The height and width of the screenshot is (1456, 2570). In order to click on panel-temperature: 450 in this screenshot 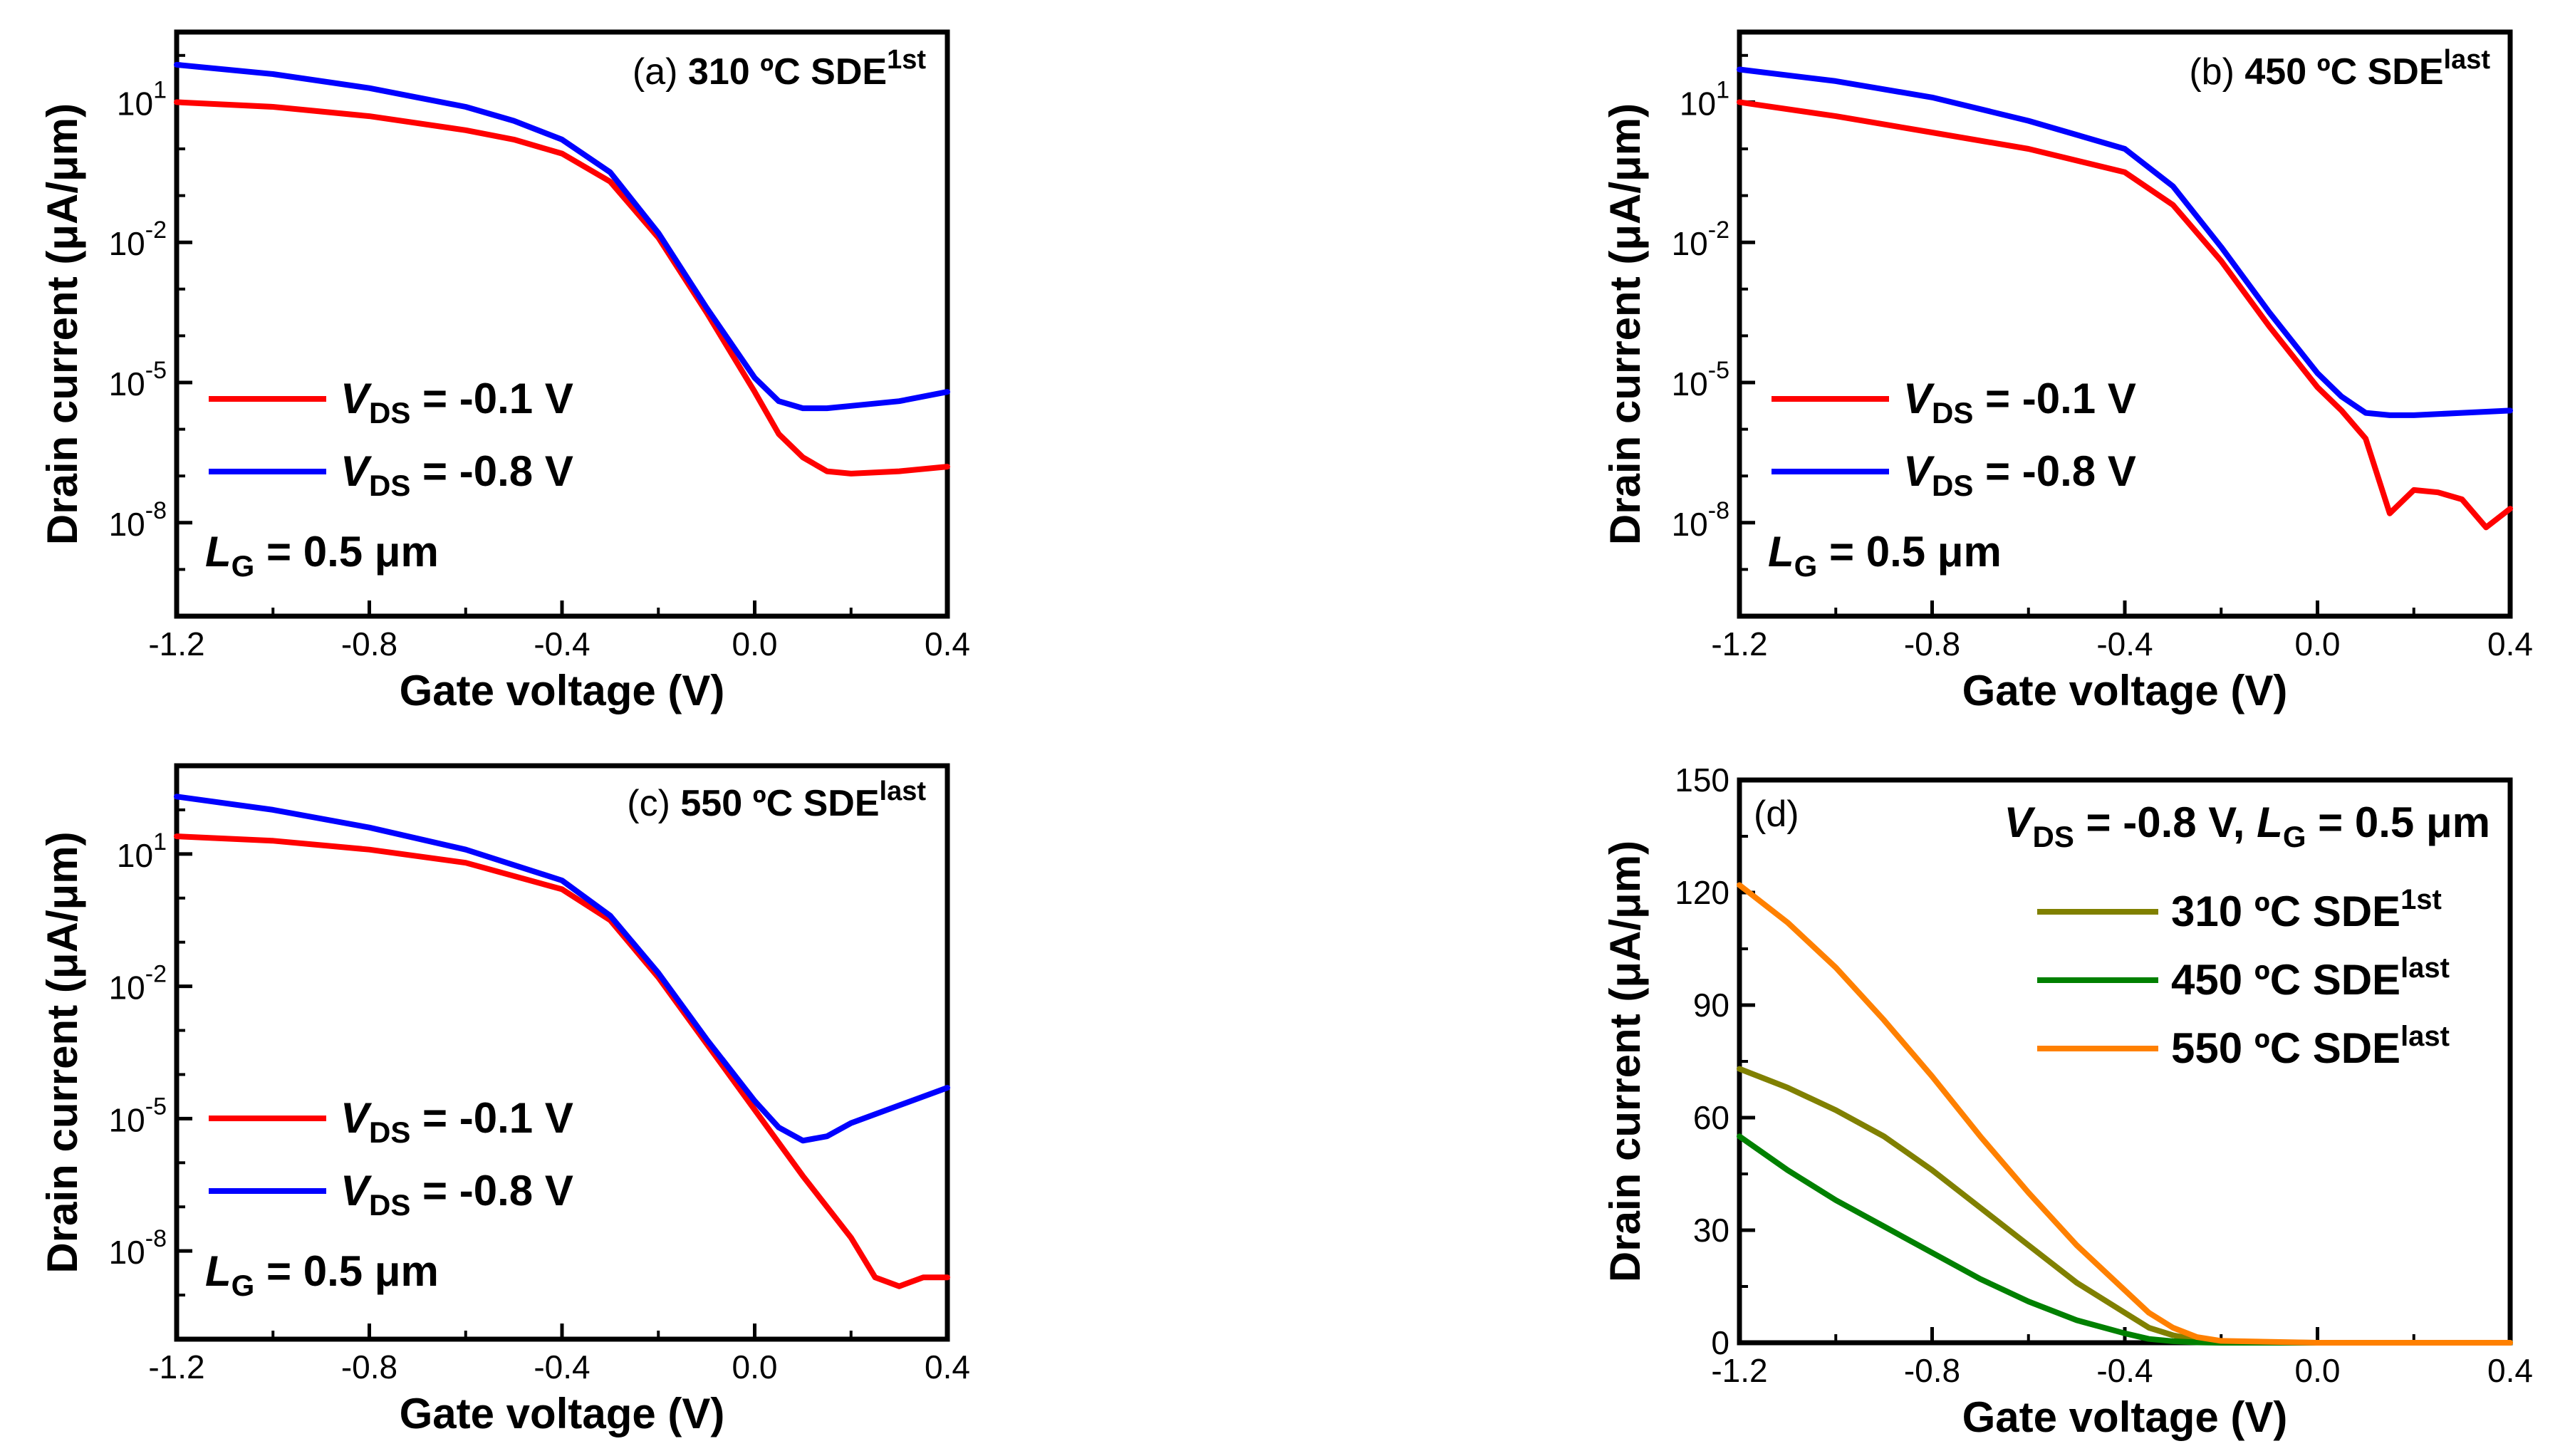, I will do `click(2275, 72)`.